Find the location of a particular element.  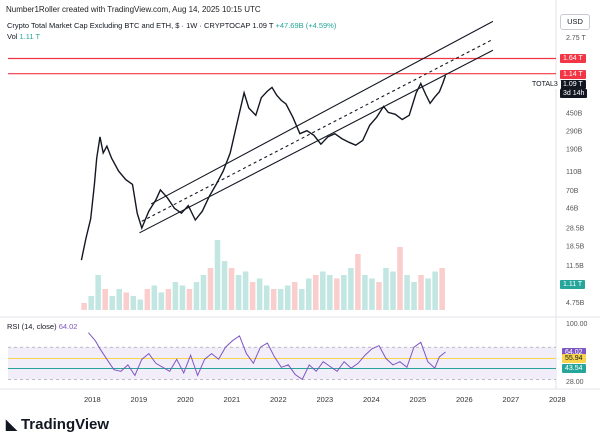

rsi-support-badge: 43.54 is located at coordinates (574, 369).